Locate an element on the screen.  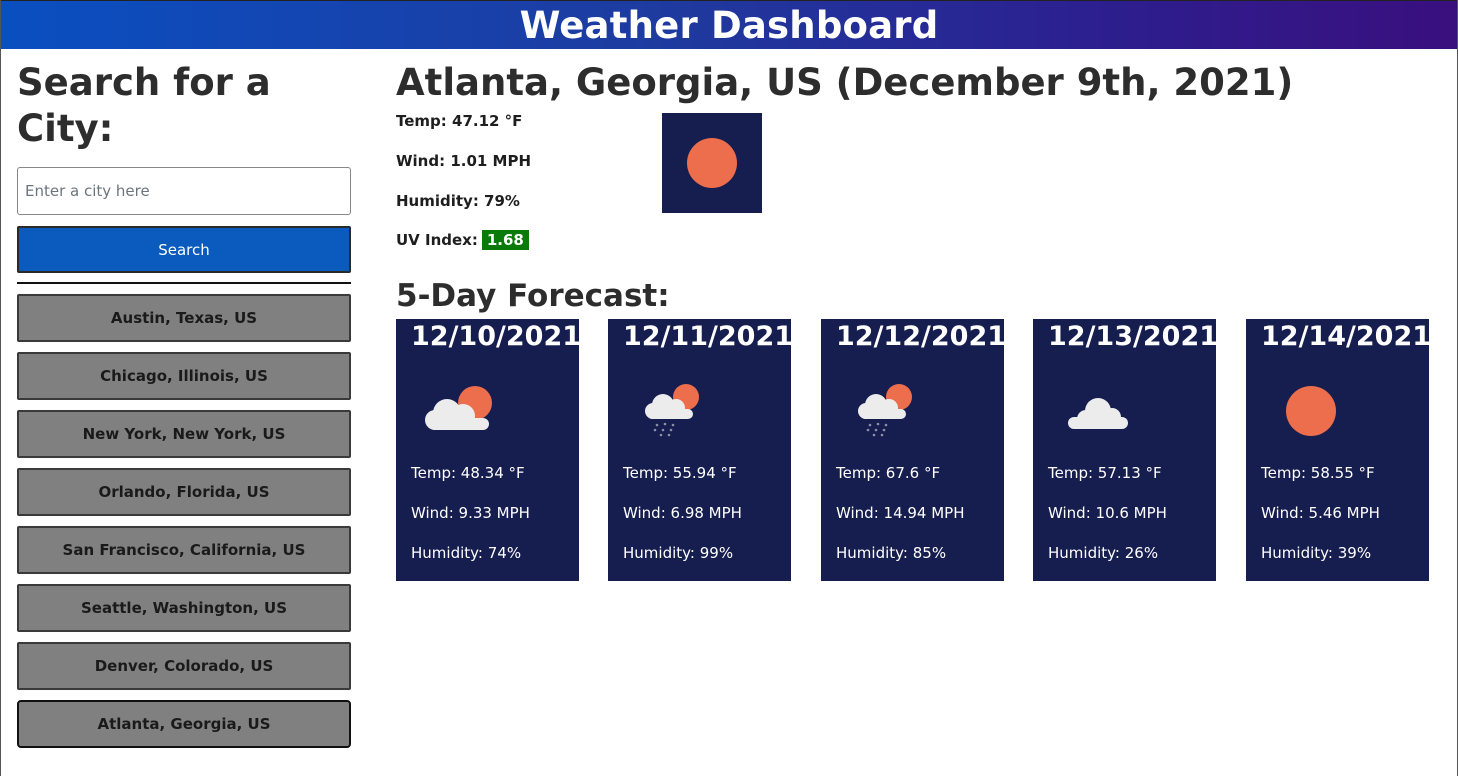
uv-index-badge: 1.68 is located at coordinates (505, 240).